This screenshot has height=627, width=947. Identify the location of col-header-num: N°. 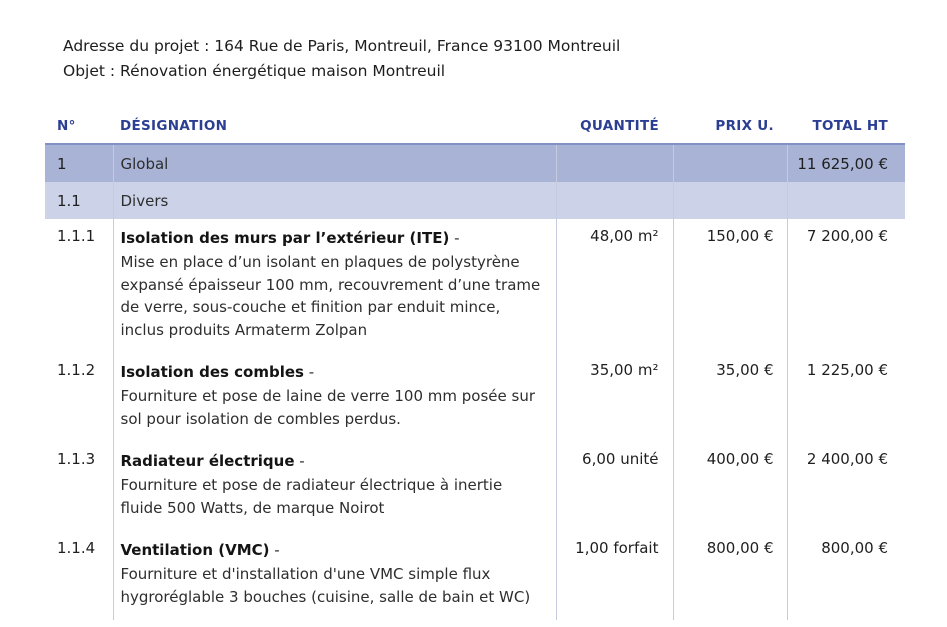
(79, 131).